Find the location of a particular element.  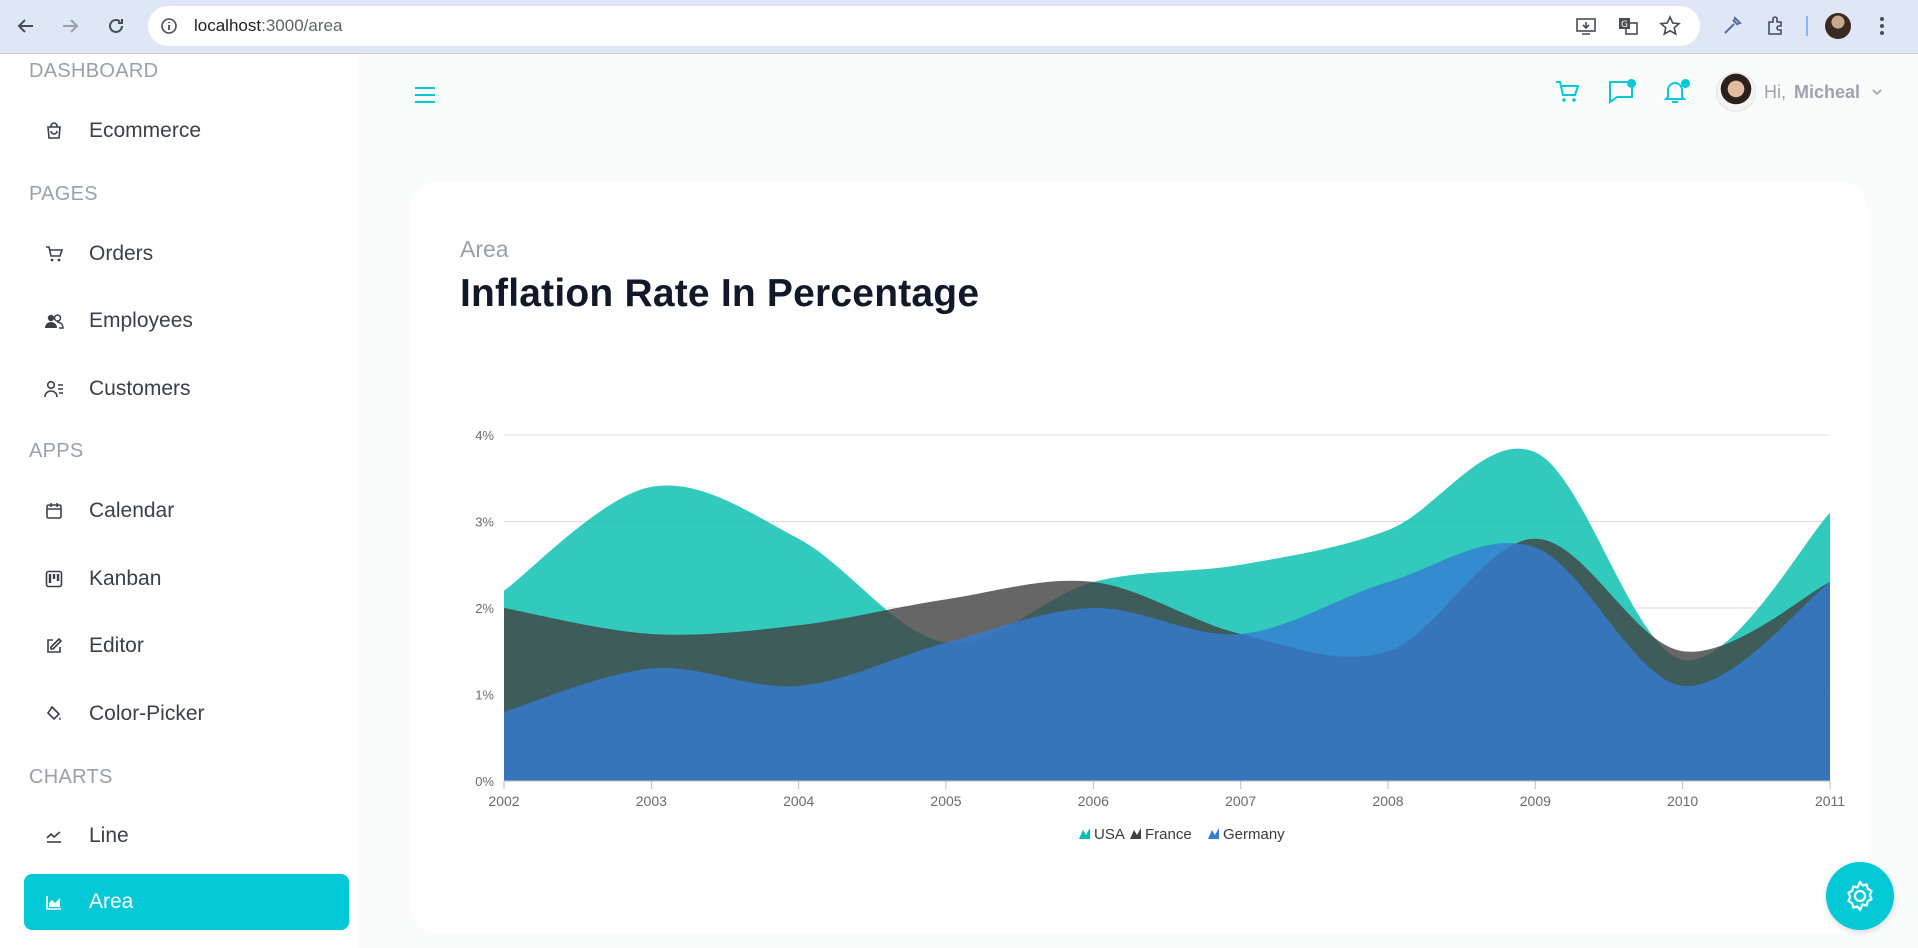

more-menu-icon is located at coordinates (1882, 26).